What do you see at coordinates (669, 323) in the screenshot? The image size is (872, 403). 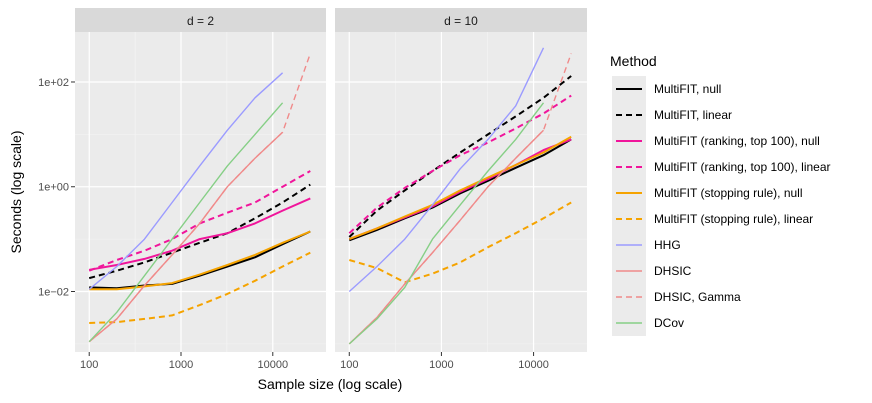 I see `legend-item-label: DCov` at bounding box center [669, 323].